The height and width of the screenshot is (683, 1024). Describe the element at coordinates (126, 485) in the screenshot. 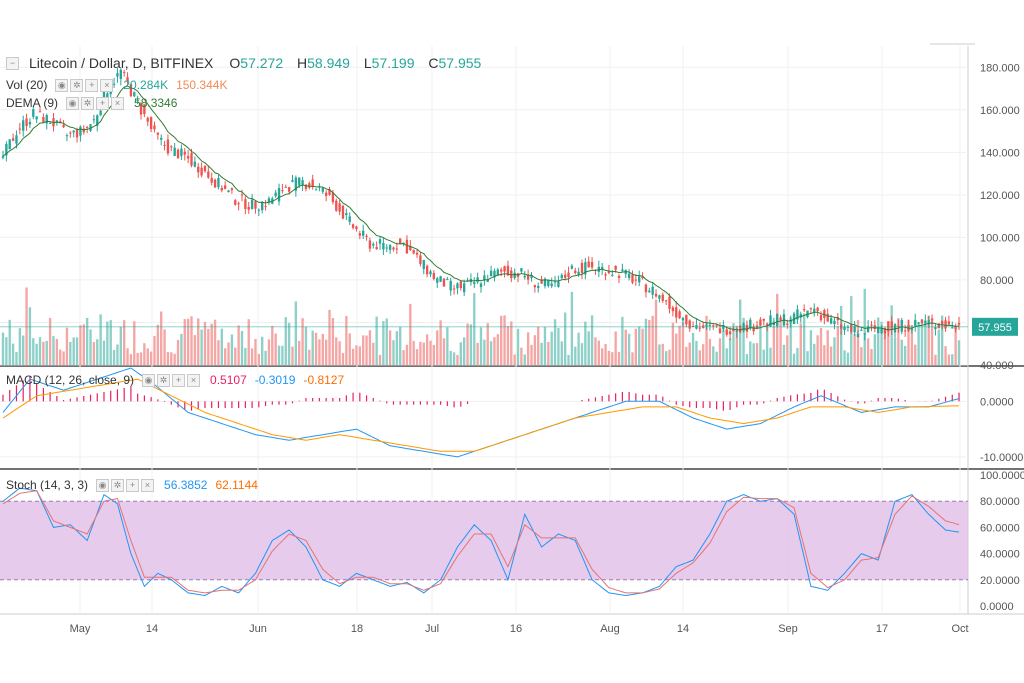

I see `stoch-controls: ◉ ✲ + ×` at that location.